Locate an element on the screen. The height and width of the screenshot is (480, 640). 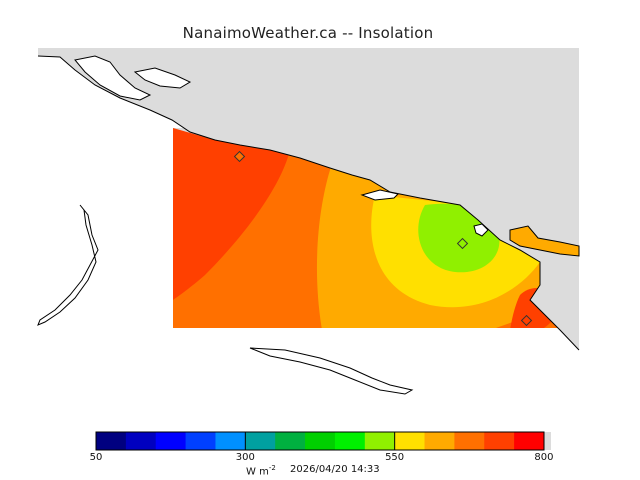
inlet-orange is located at coordinates (544, 241).